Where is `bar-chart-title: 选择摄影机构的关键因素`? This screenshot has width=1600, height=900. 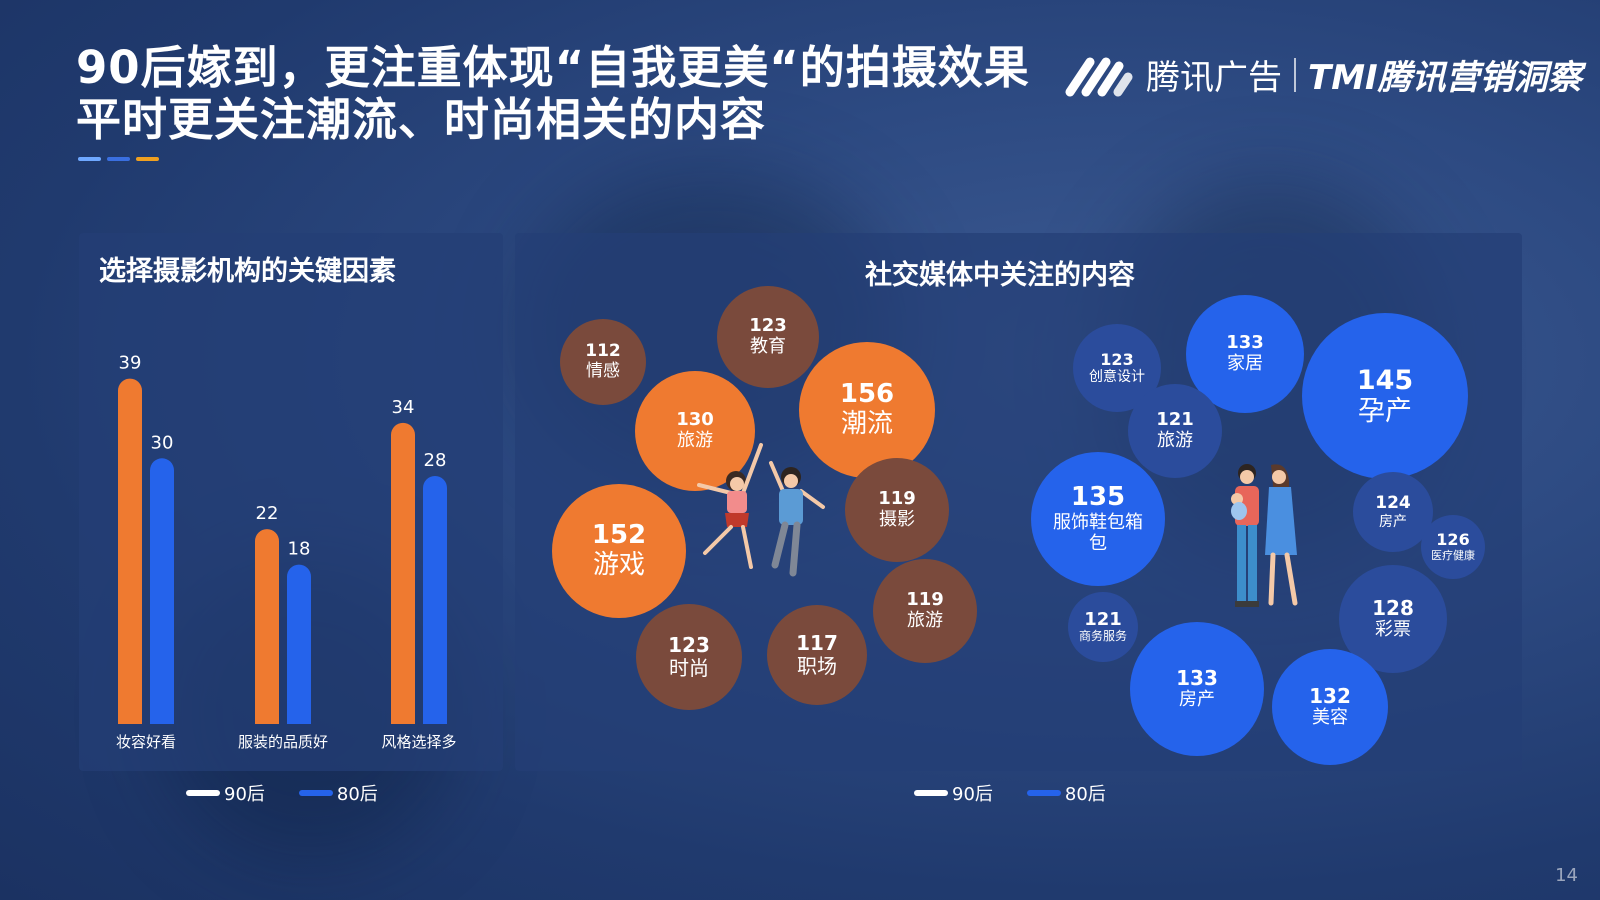
bar-chart-title: 选择摄影机构的关键因素 is located at coordinates (247, 271).